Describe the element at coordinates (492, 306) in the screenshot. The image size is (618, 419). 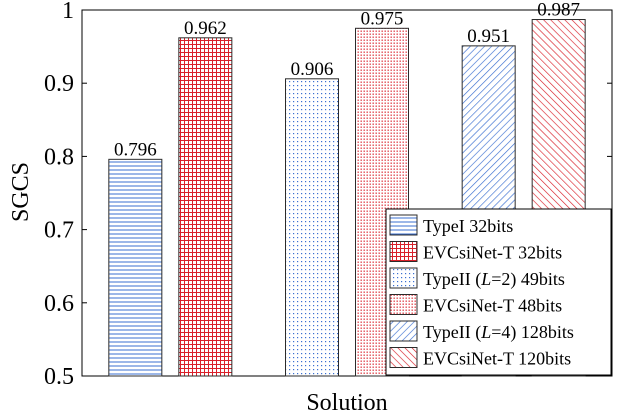
I see `legend-entry-label: EVCsiNet-T 48bits` at that location.